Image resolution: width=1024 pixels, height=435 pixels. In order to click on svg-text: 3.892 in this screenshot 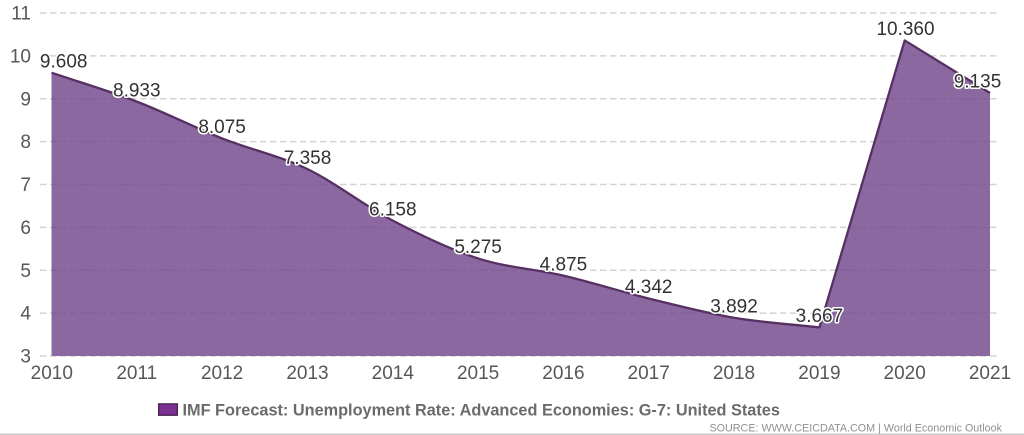, I will do `click(734, 307)`.